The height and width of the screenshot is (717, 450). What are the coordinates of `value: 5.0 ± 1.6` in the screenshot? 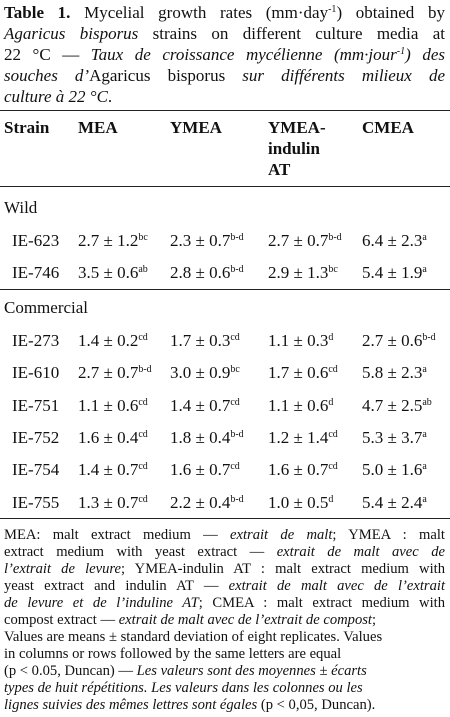 It's located at (392, 470).